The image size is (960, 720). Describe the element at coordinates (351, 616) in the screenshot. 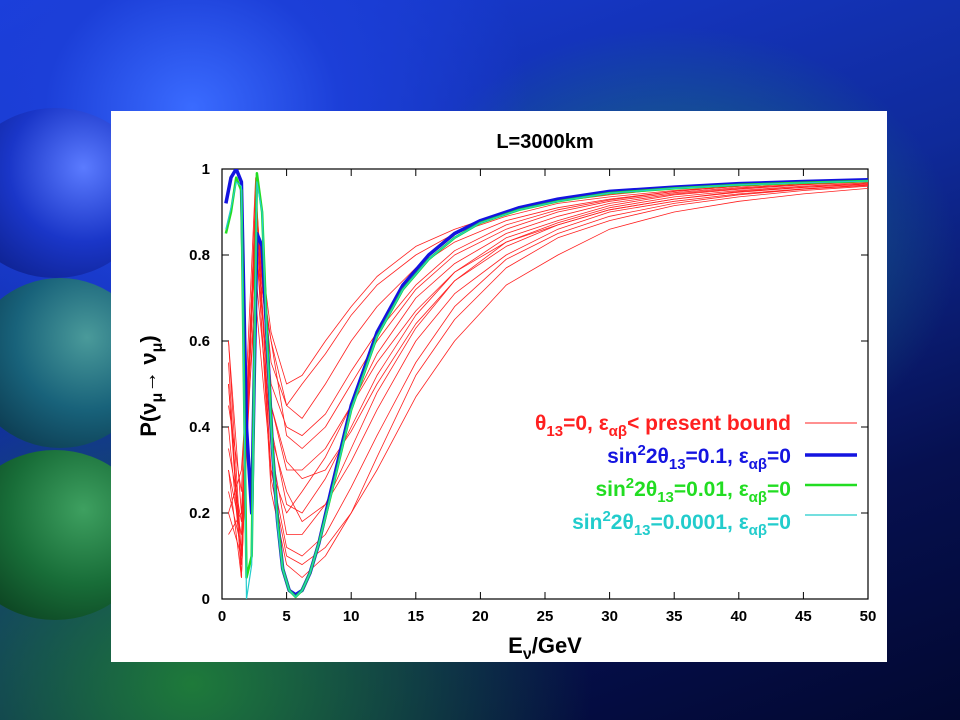

I see `x-tick-label: 10` at that location.